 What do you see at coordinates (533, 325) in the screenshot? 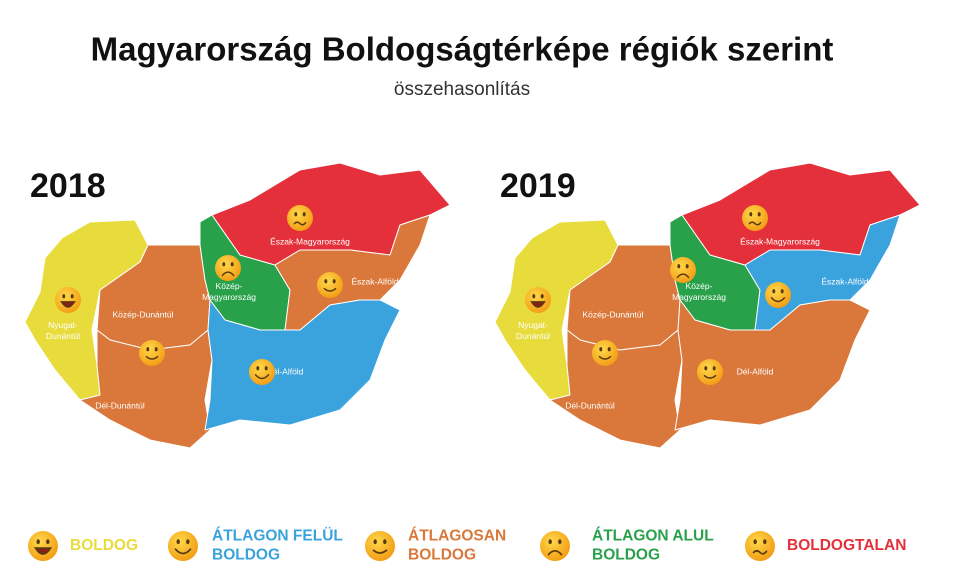
I see `region-label: Nyugat-` at bounding box center [533, 325].